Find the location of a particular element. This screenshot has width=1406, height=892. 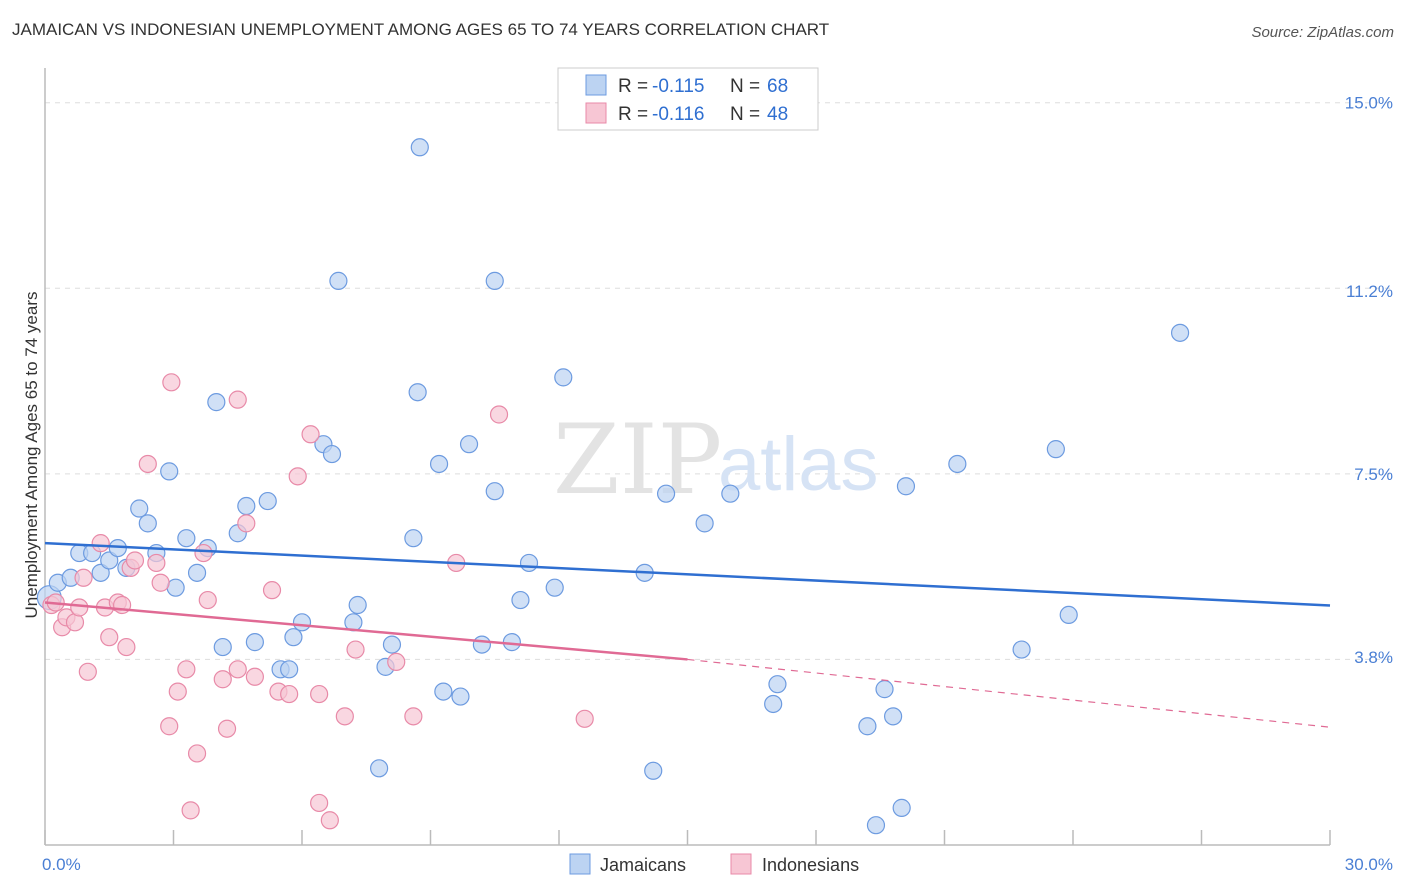

source-label: Source: ZipAtlas.com is located at coordinates (1322, 32).